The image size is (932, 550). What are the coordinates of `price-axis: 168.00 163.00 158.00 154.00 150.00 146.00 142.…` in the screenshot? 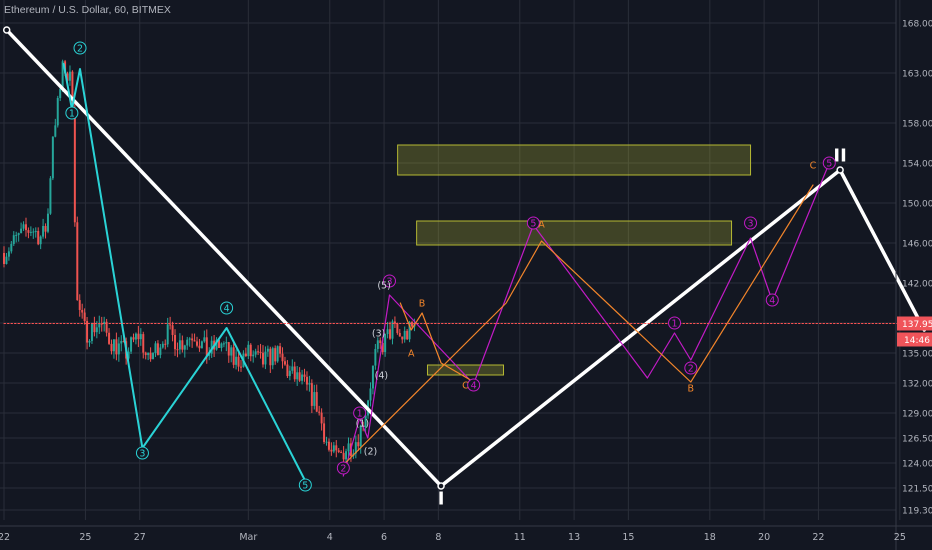 It's located at (913, 275).